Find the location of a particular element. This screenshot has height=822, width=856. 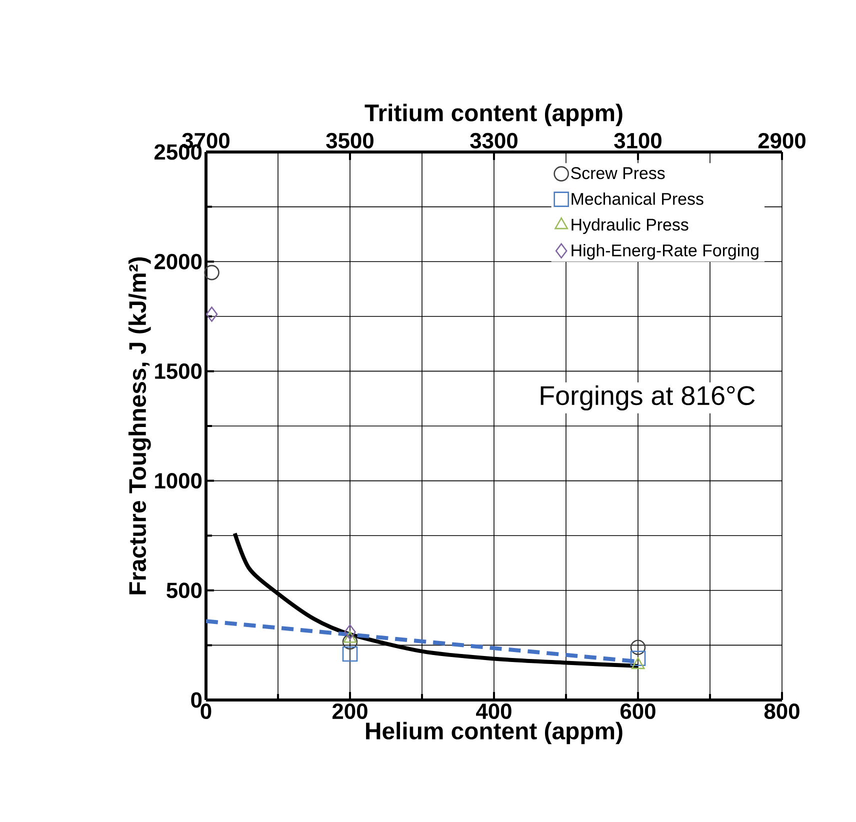

legend-label: Hydraulic Press is located at coordinates (630, 226).